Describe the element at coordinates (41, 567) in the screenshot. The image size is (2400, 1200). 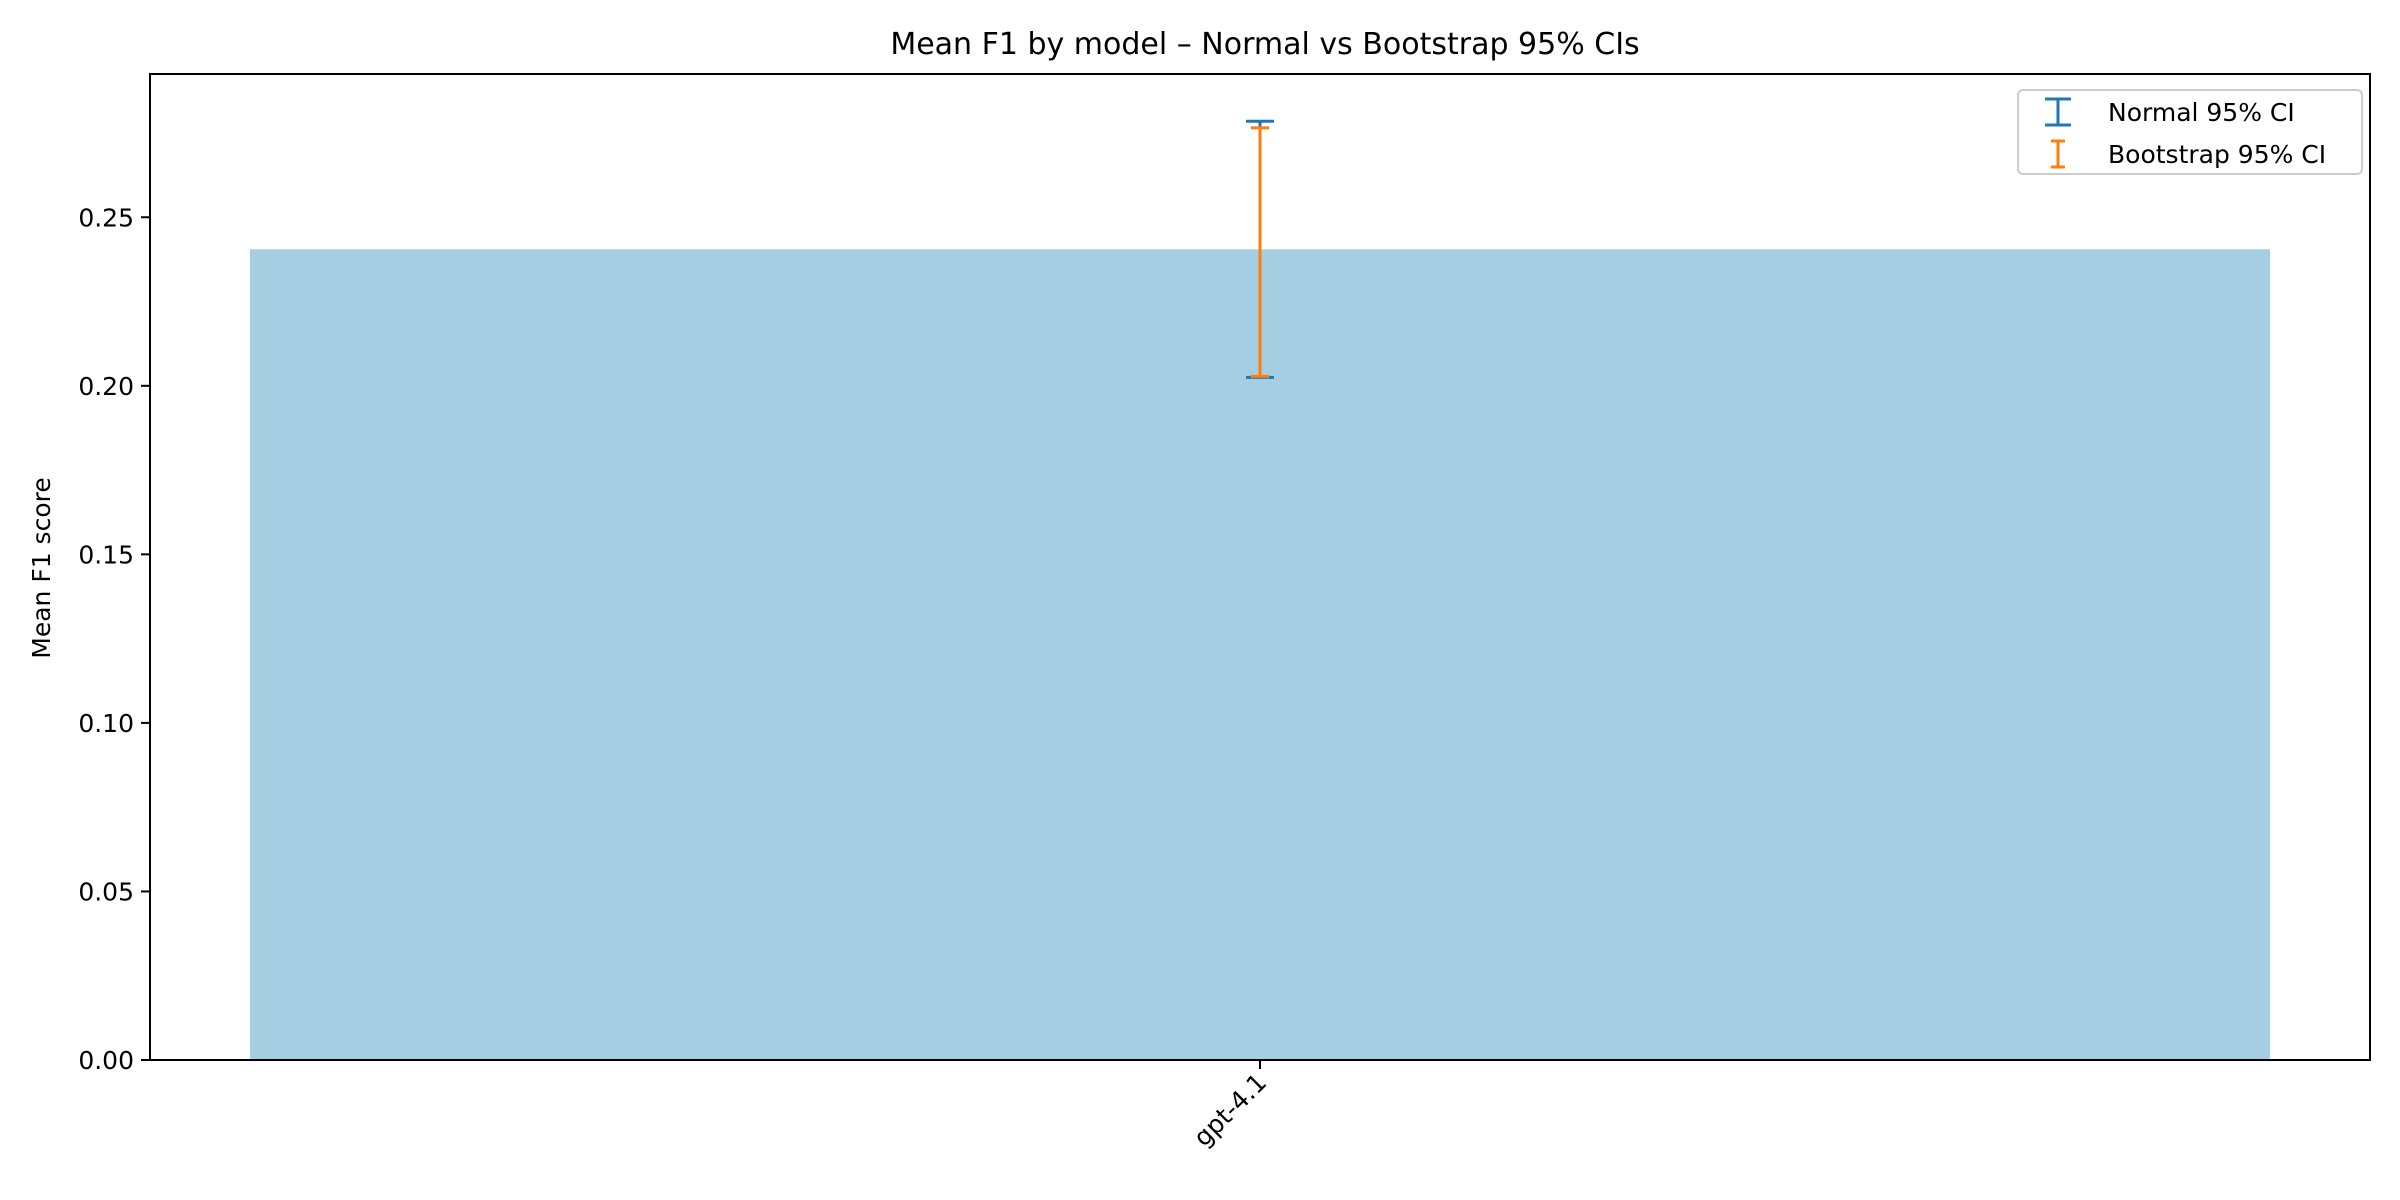
I see `y-axis-label: Mean F1 score` at that location.